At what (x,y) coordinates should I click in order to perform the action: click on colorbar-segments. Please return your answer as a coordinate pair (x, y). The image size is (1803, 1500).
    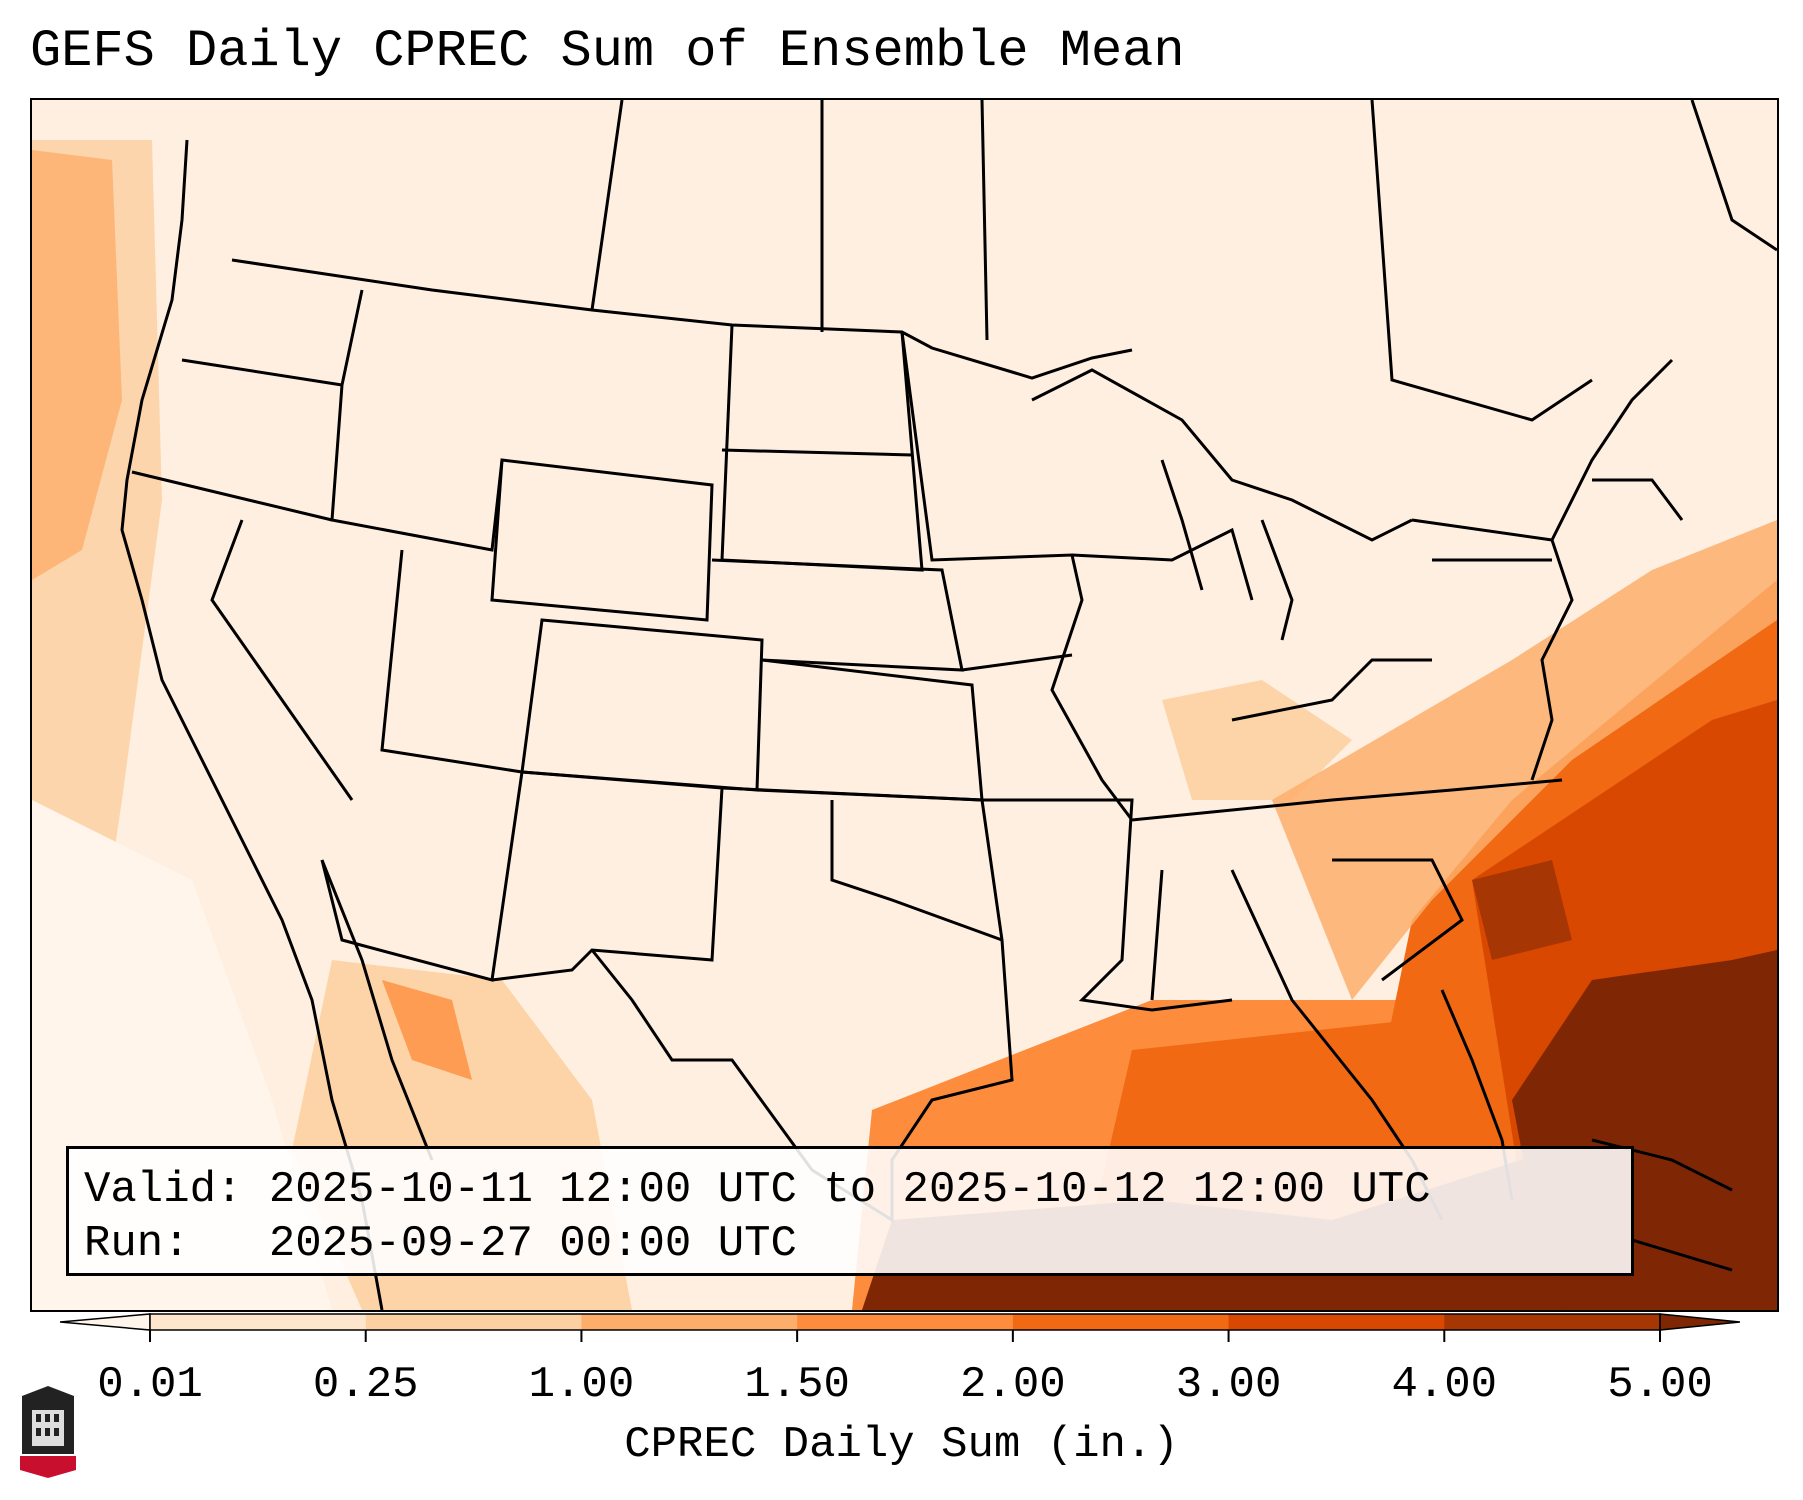
    Looking at the image, I should click on (900, 1327).